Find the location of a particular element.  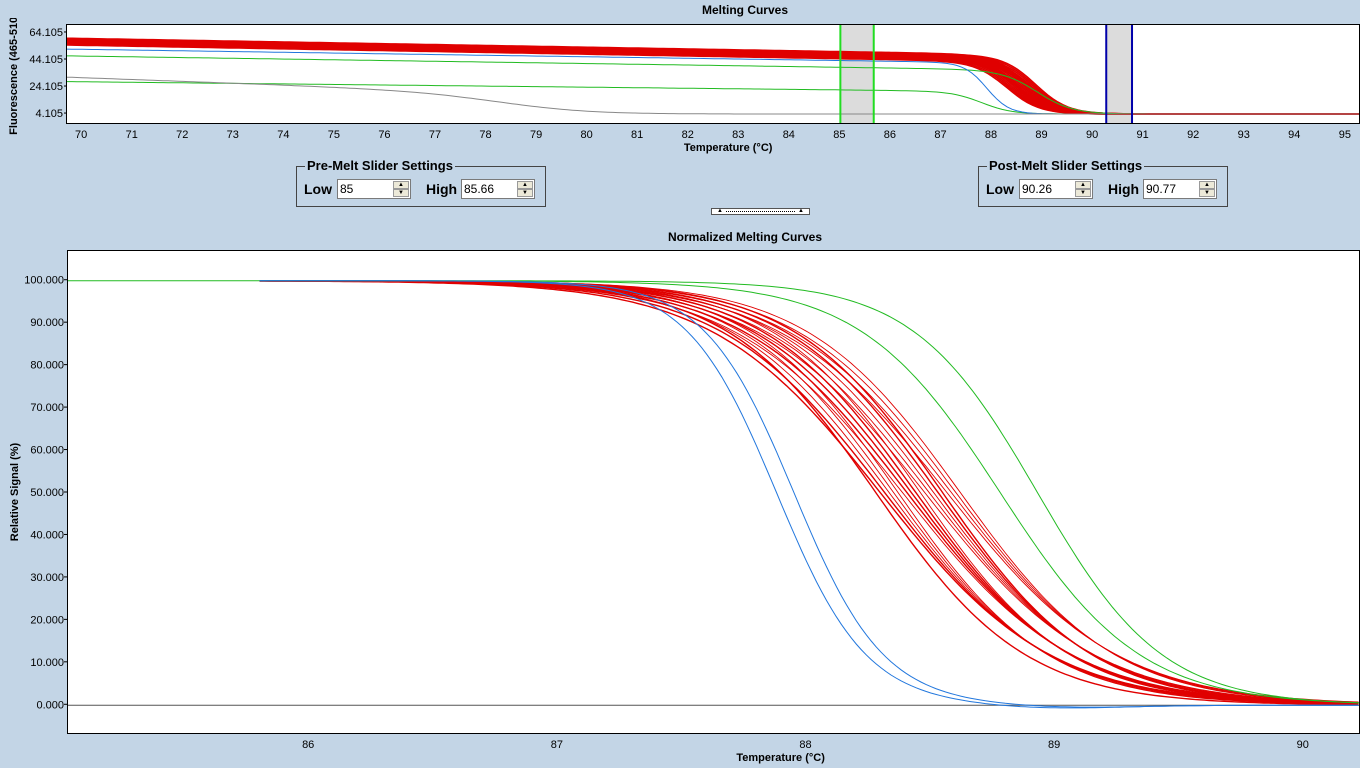

x-tick-label: 81 is located at coordinates (637, 135).